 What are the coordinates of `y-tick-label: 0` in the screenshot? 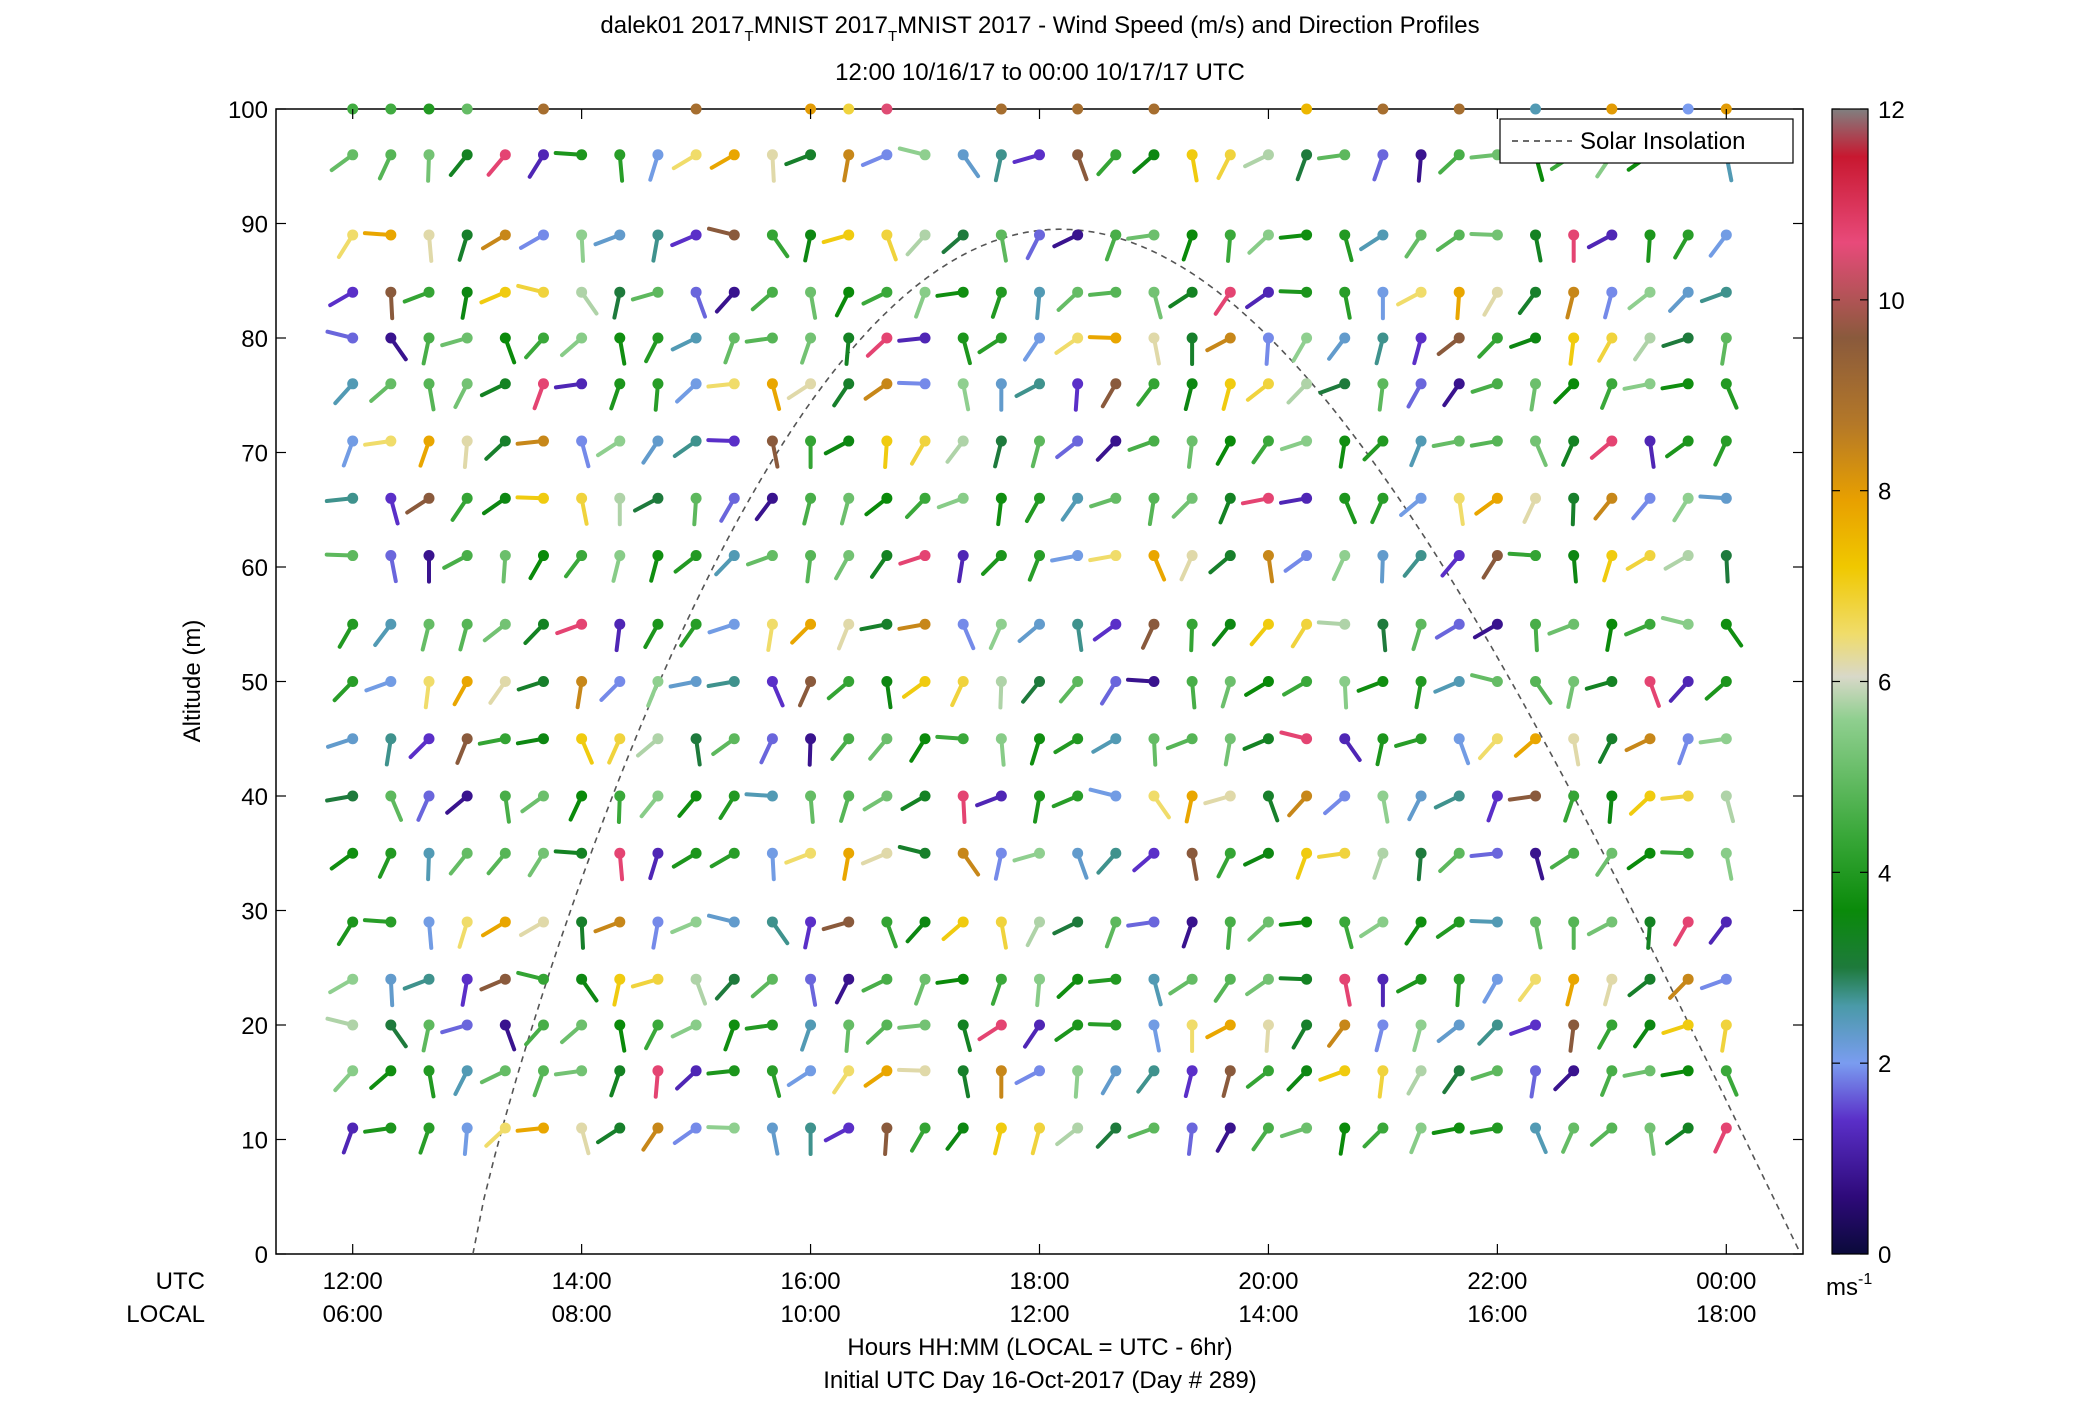 It's located at (261, 1255).